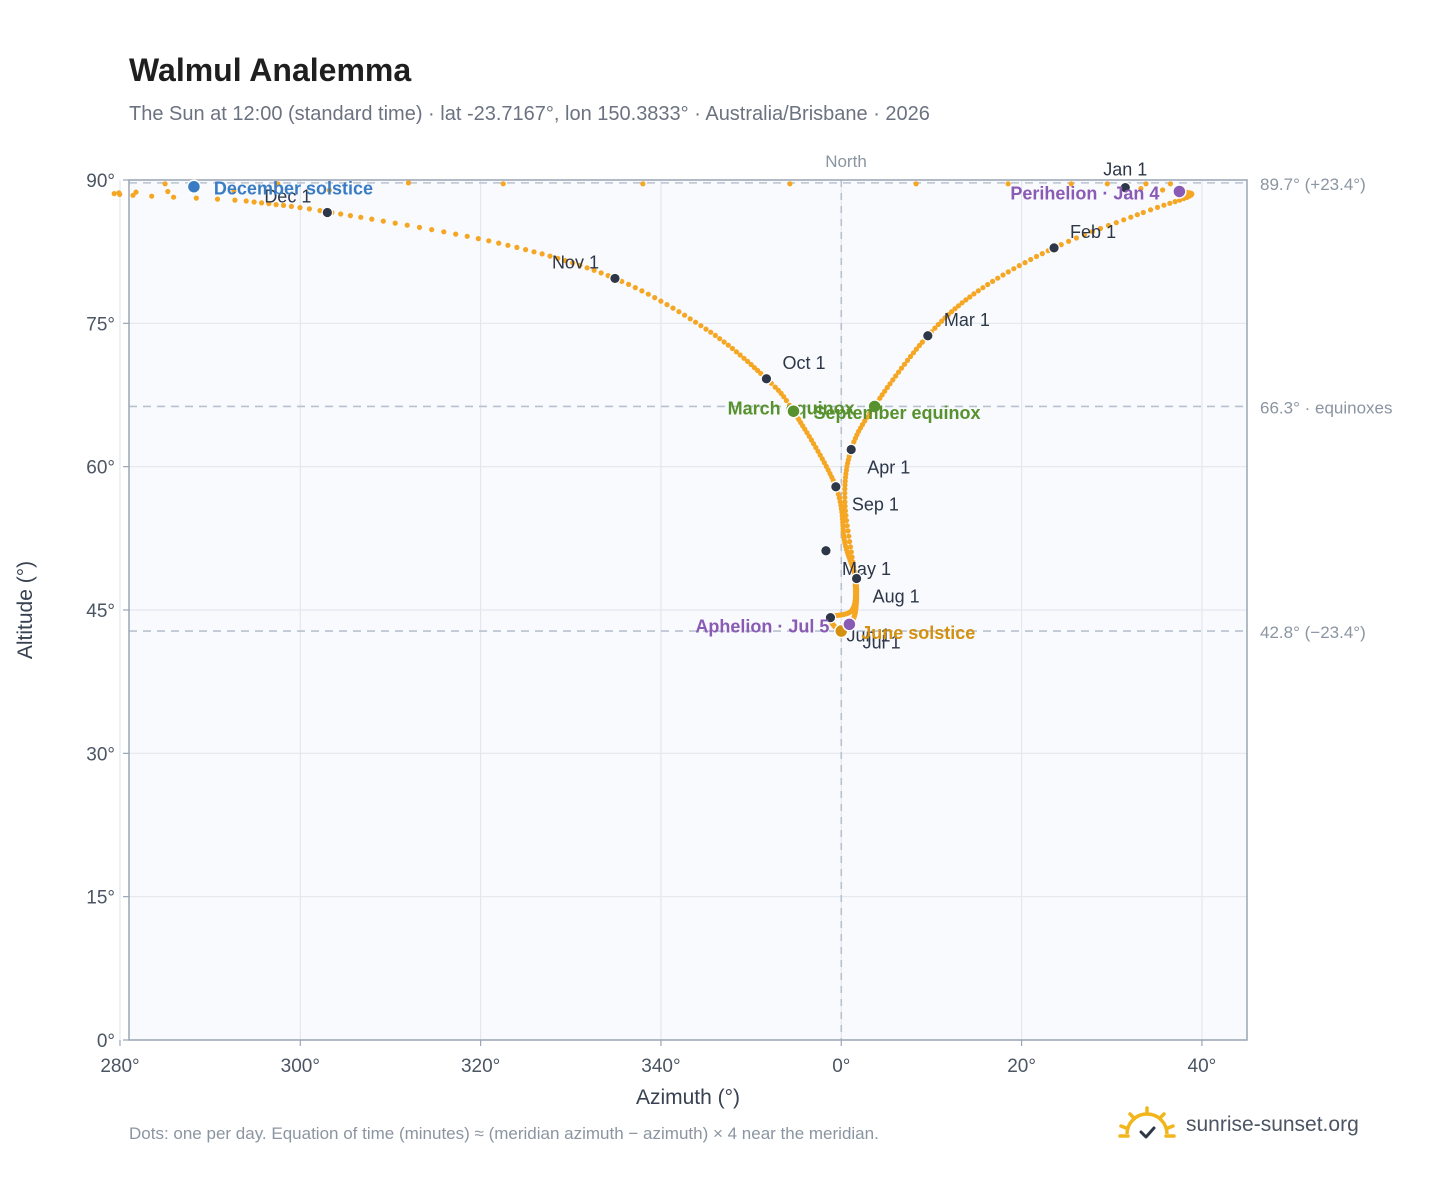 The image size is (1448, 1188). I want to click on event-label: December solstice, so click(293, 189).